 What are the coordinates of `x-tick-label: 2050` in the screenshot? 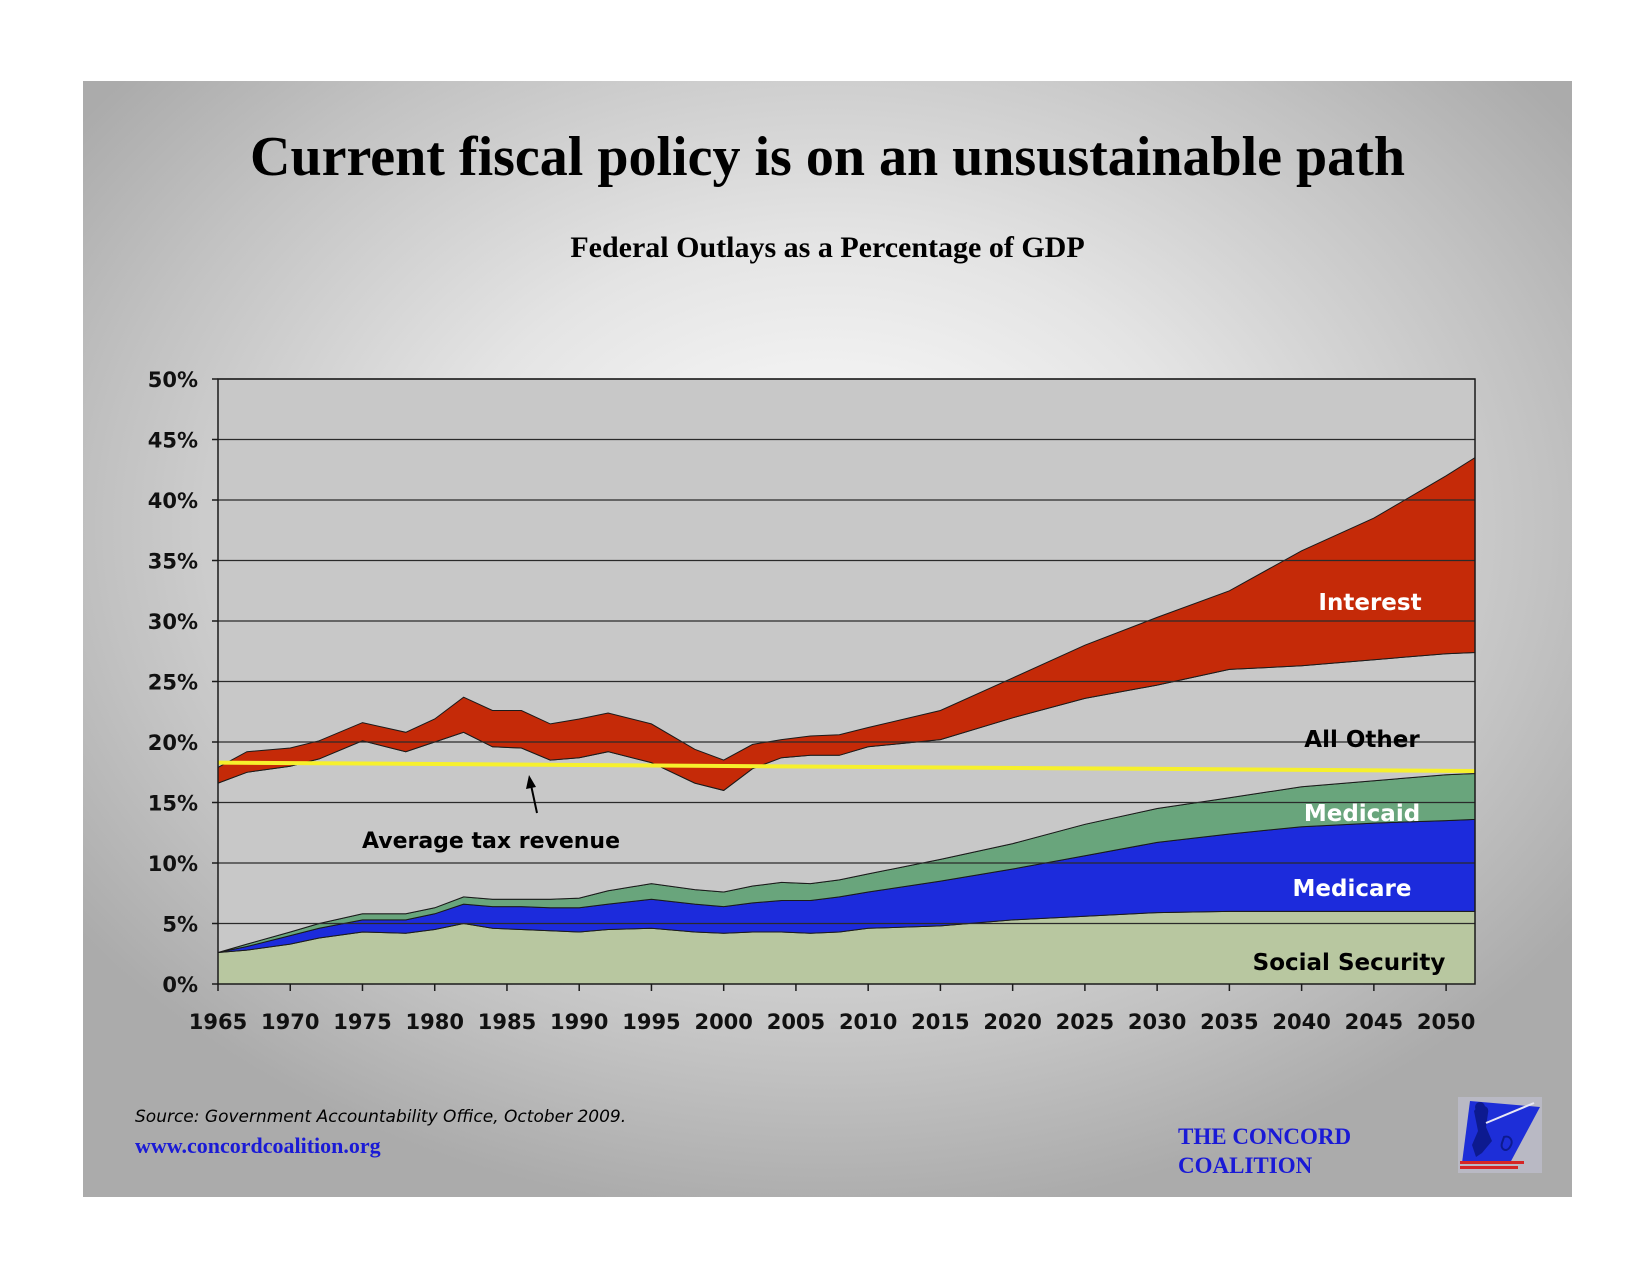 It's located at (1446, 1022).